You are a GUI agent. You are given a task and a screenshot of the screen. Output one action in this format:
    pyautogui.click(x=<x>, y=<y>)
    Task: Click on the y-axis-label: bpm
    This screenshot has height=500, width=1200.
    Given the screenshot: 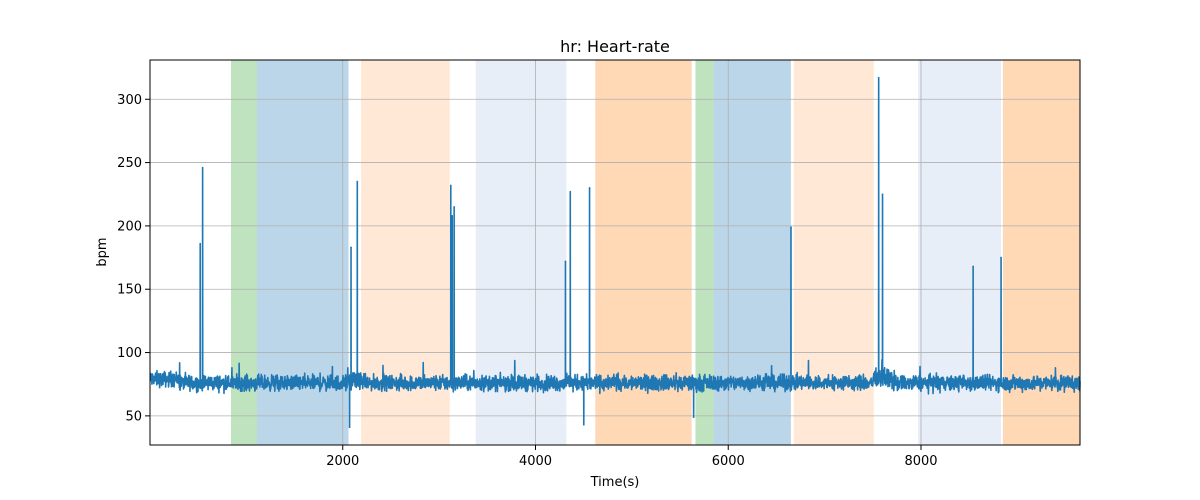 What is the action you would take?
    pyautogui.click(x=102, y=251)
    